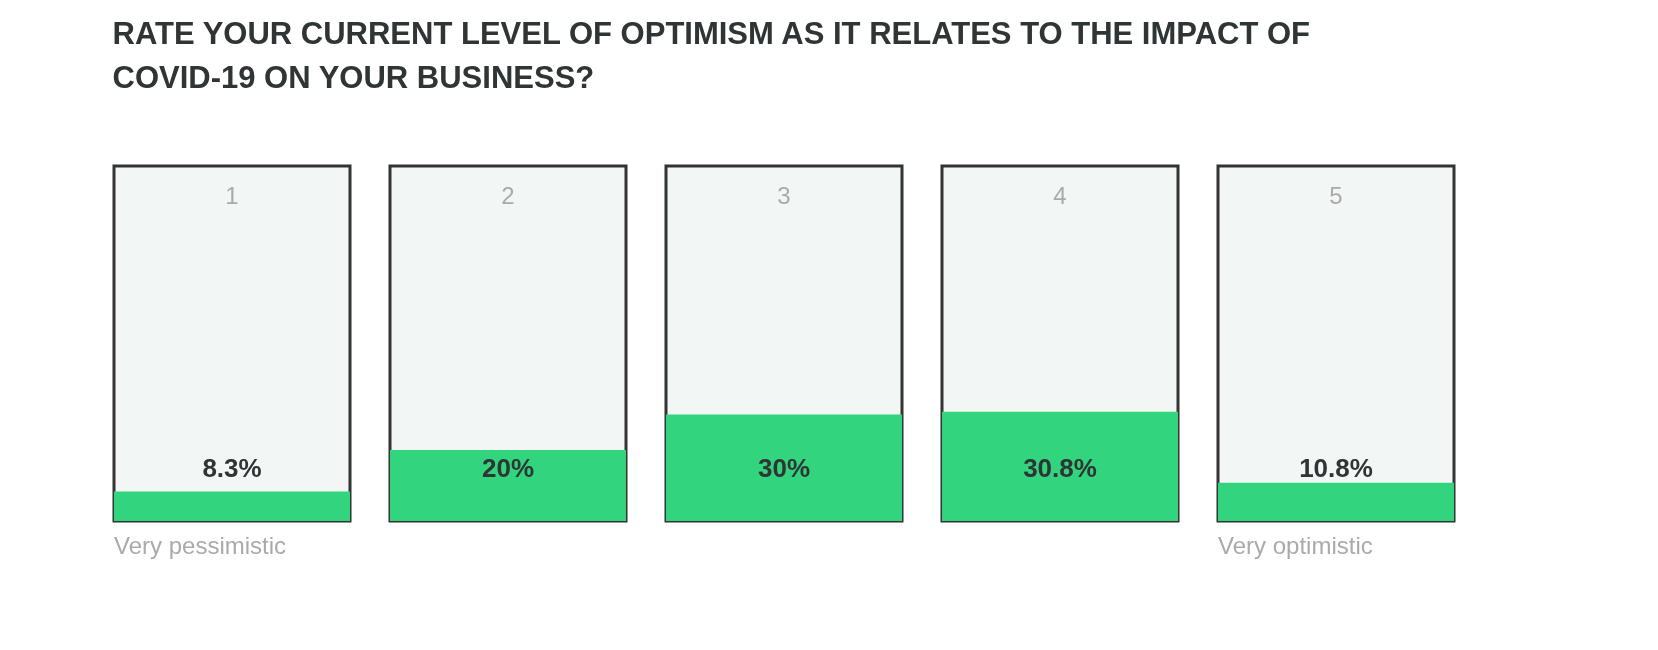  I want to click on x-tick-label: 2, so click(508, 195).